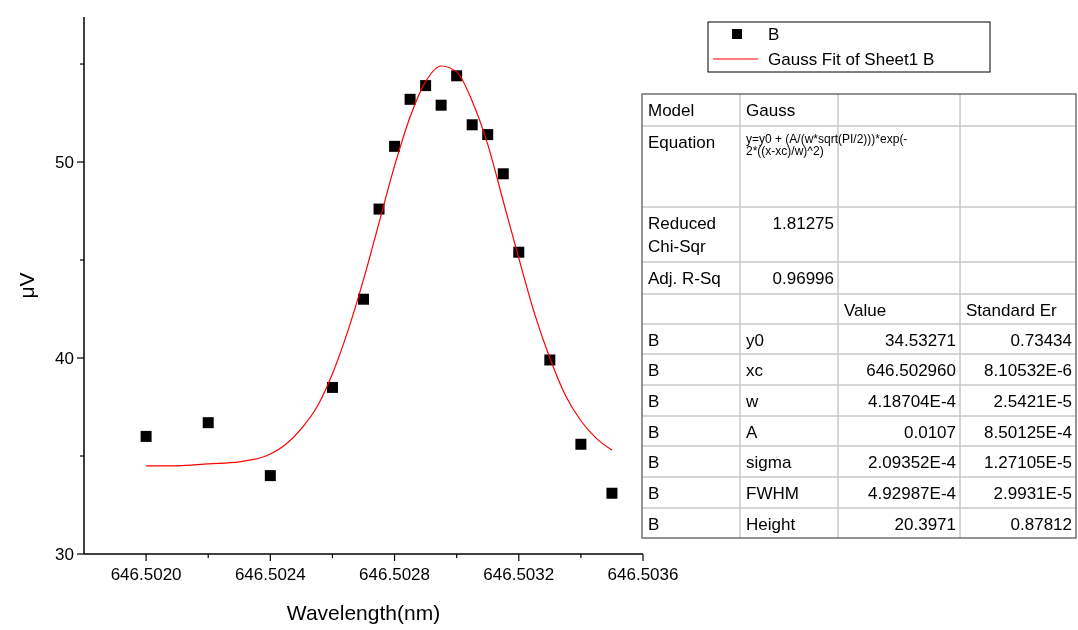 This screenshot has width=1078, height=630. I want to click on text: 34.53271, so click(920, 340).